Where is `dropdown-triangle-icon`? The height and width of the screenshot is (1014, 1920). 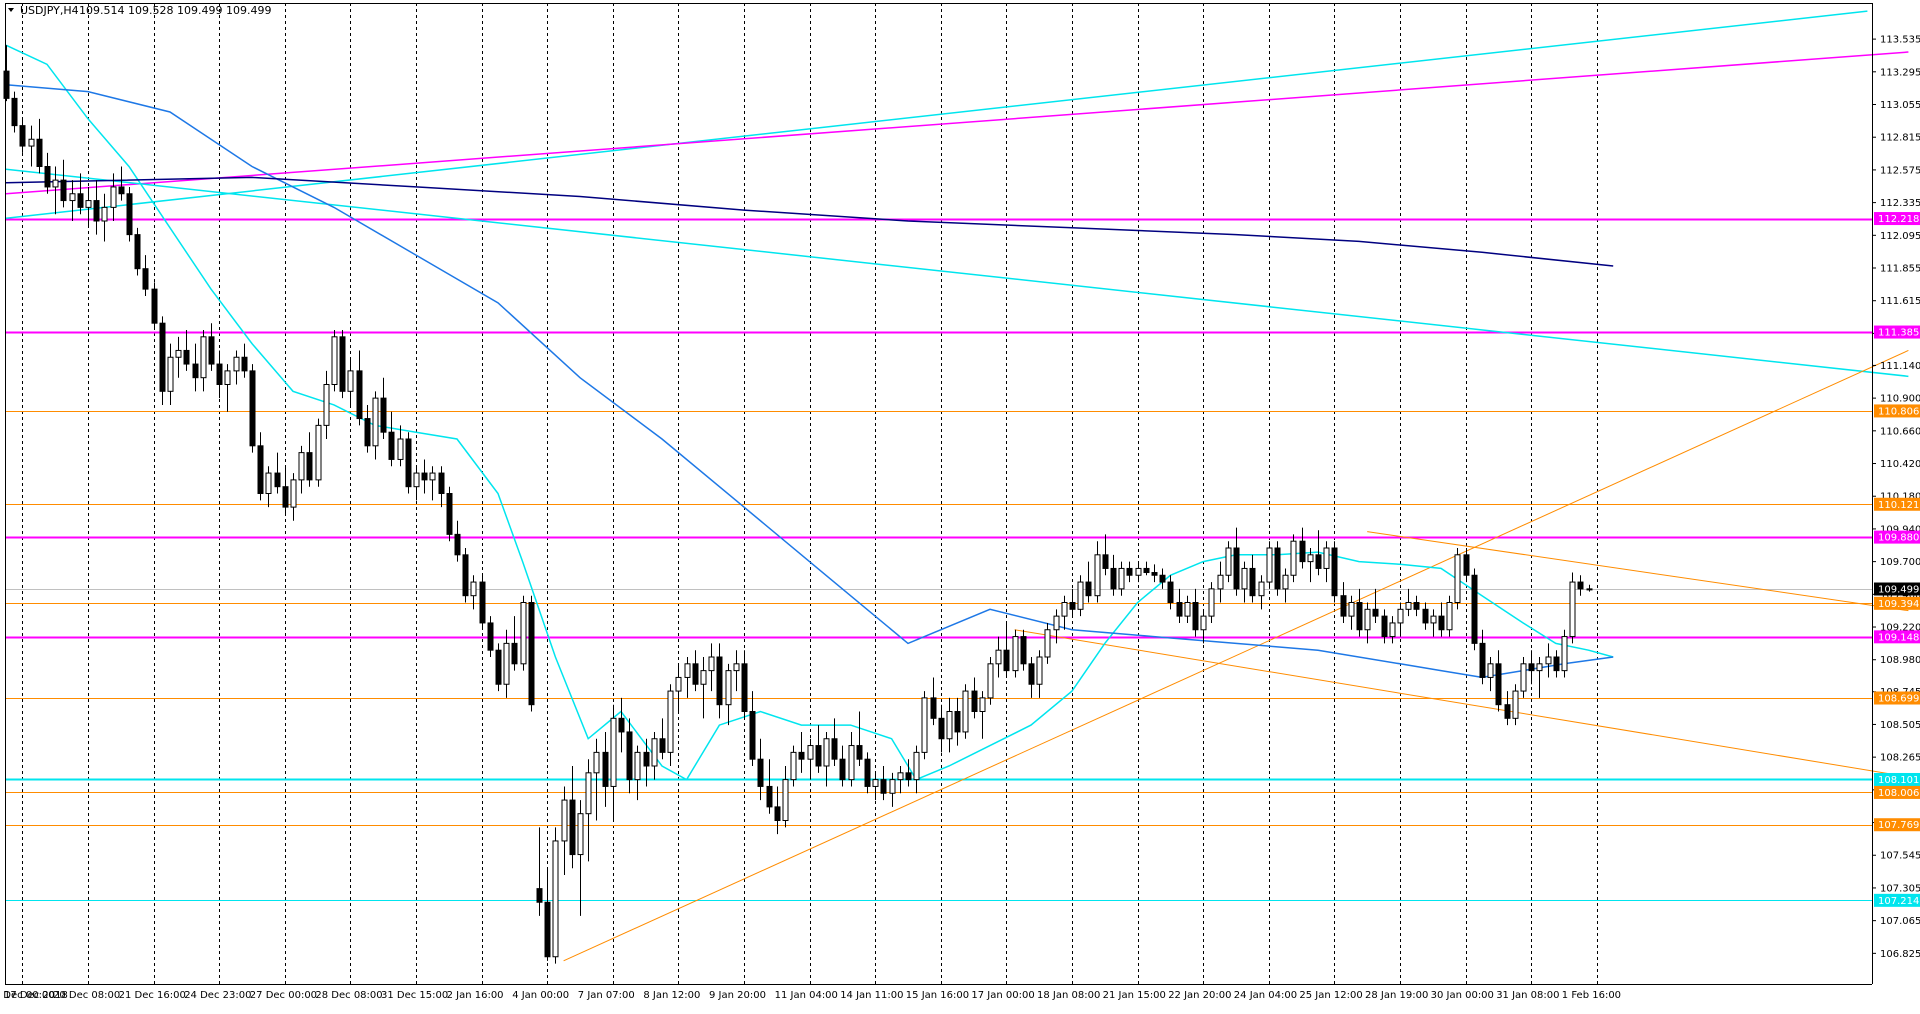 dropdown-triangle-icon is located at coordinates (11, 10).